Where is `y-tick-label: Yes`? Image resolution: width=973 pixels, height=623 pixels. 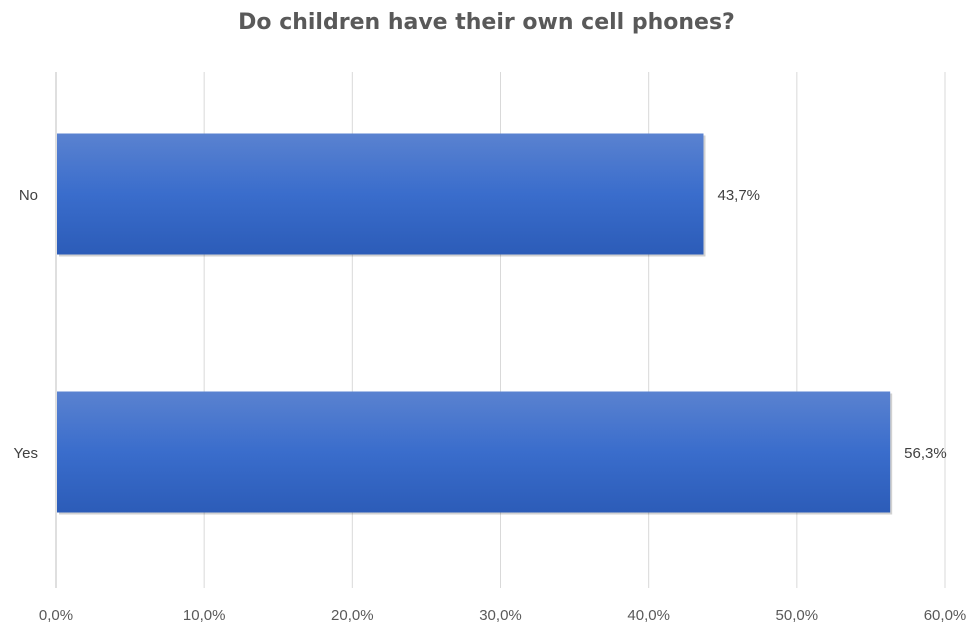 y-tick-label: Yes is located at coordinates (26, 453).